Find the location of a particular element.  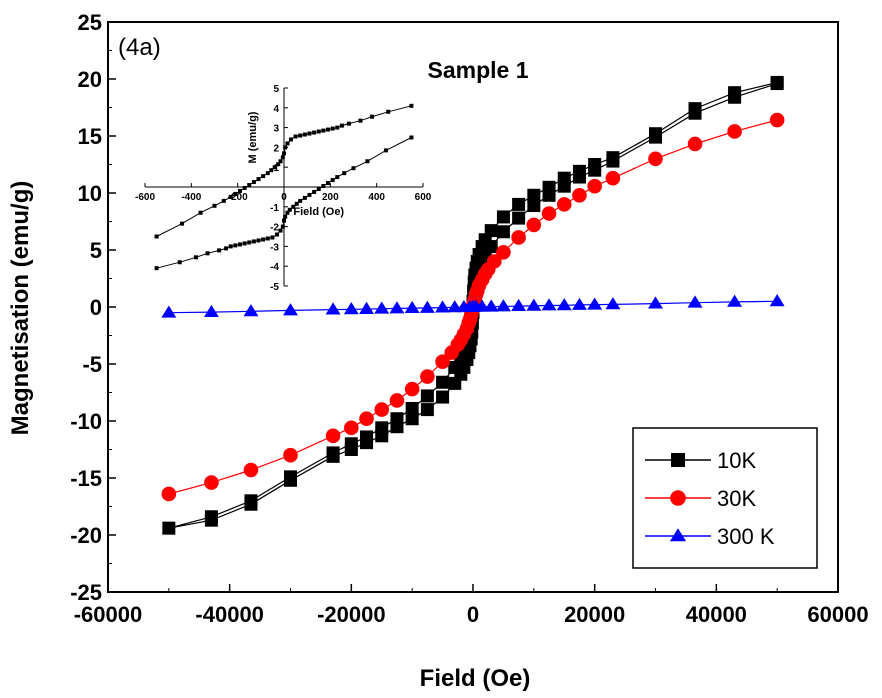

y-tick-label: -15 is located at coordinates (86, 478).